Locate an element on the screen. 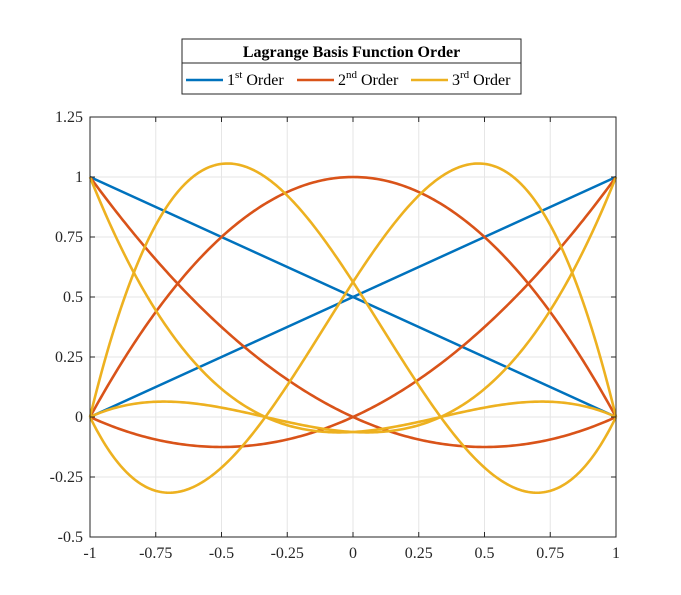 Image resolution: width=681 pixels, height=595 pixels. x-tick-label: -1 is located at coordinates (89, 553).